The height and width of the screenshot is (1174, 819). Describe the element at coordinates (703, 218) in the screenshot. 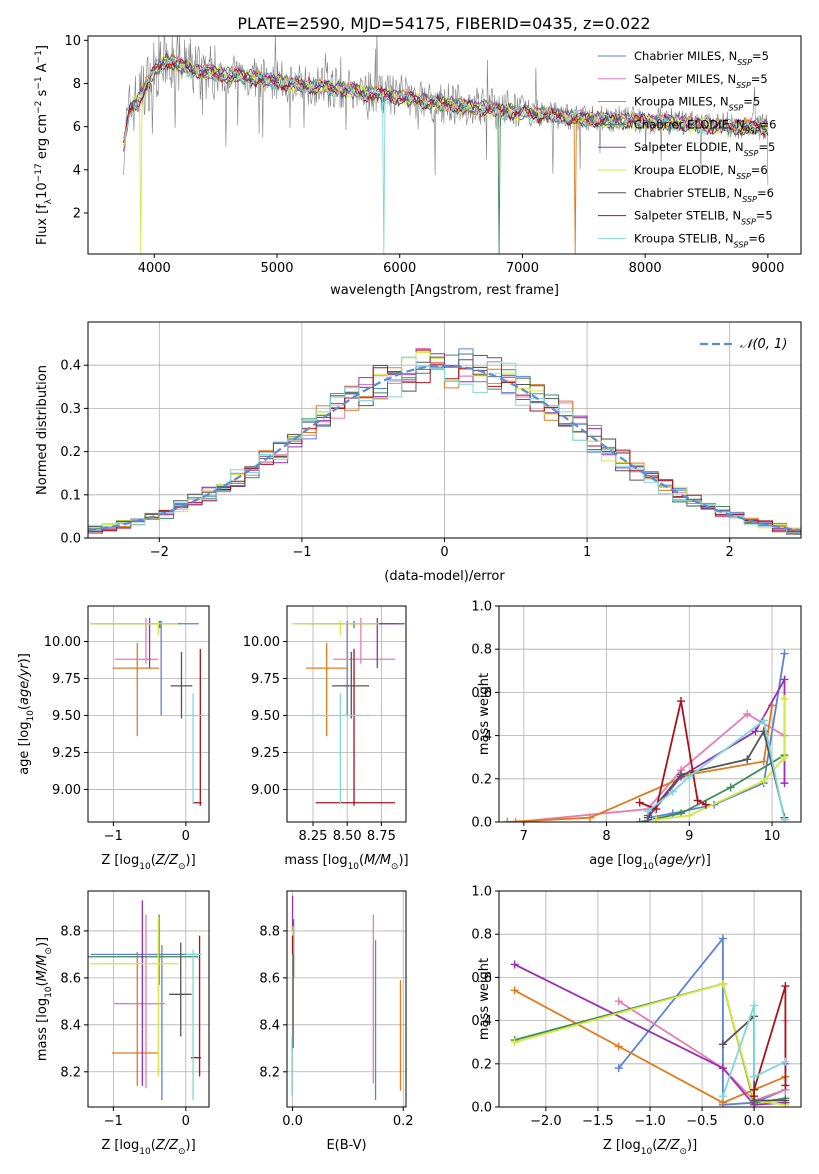

I see `legend-entry: Salpeter STELIB, NSSP=5` at that location.